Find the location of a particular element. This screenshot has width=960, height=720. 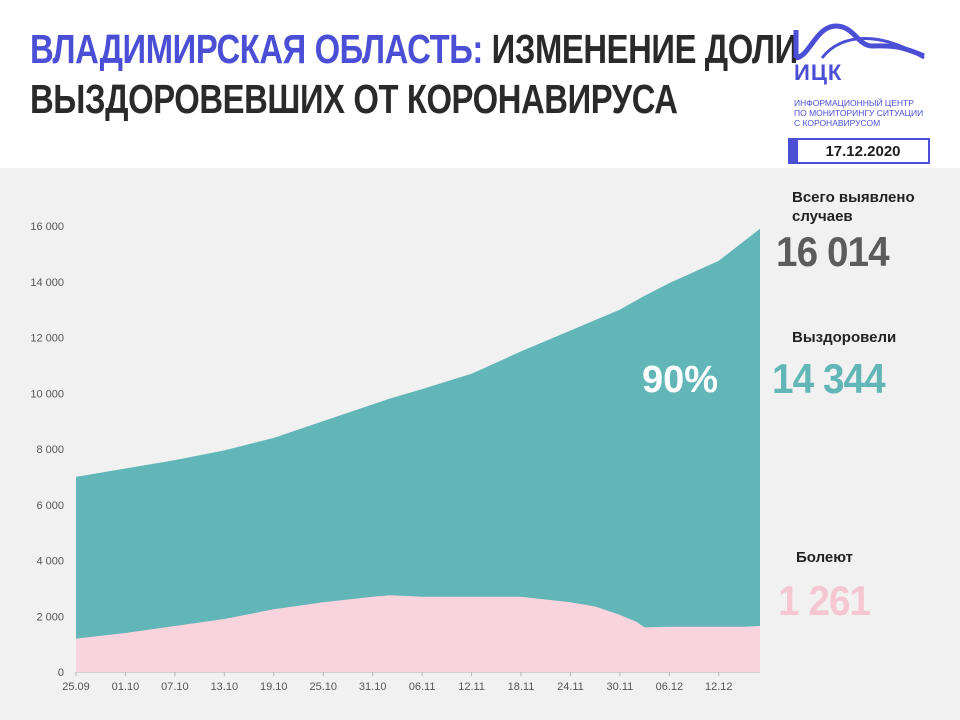

y-tick-label: 4 000 is located at coordinates (50, 562).